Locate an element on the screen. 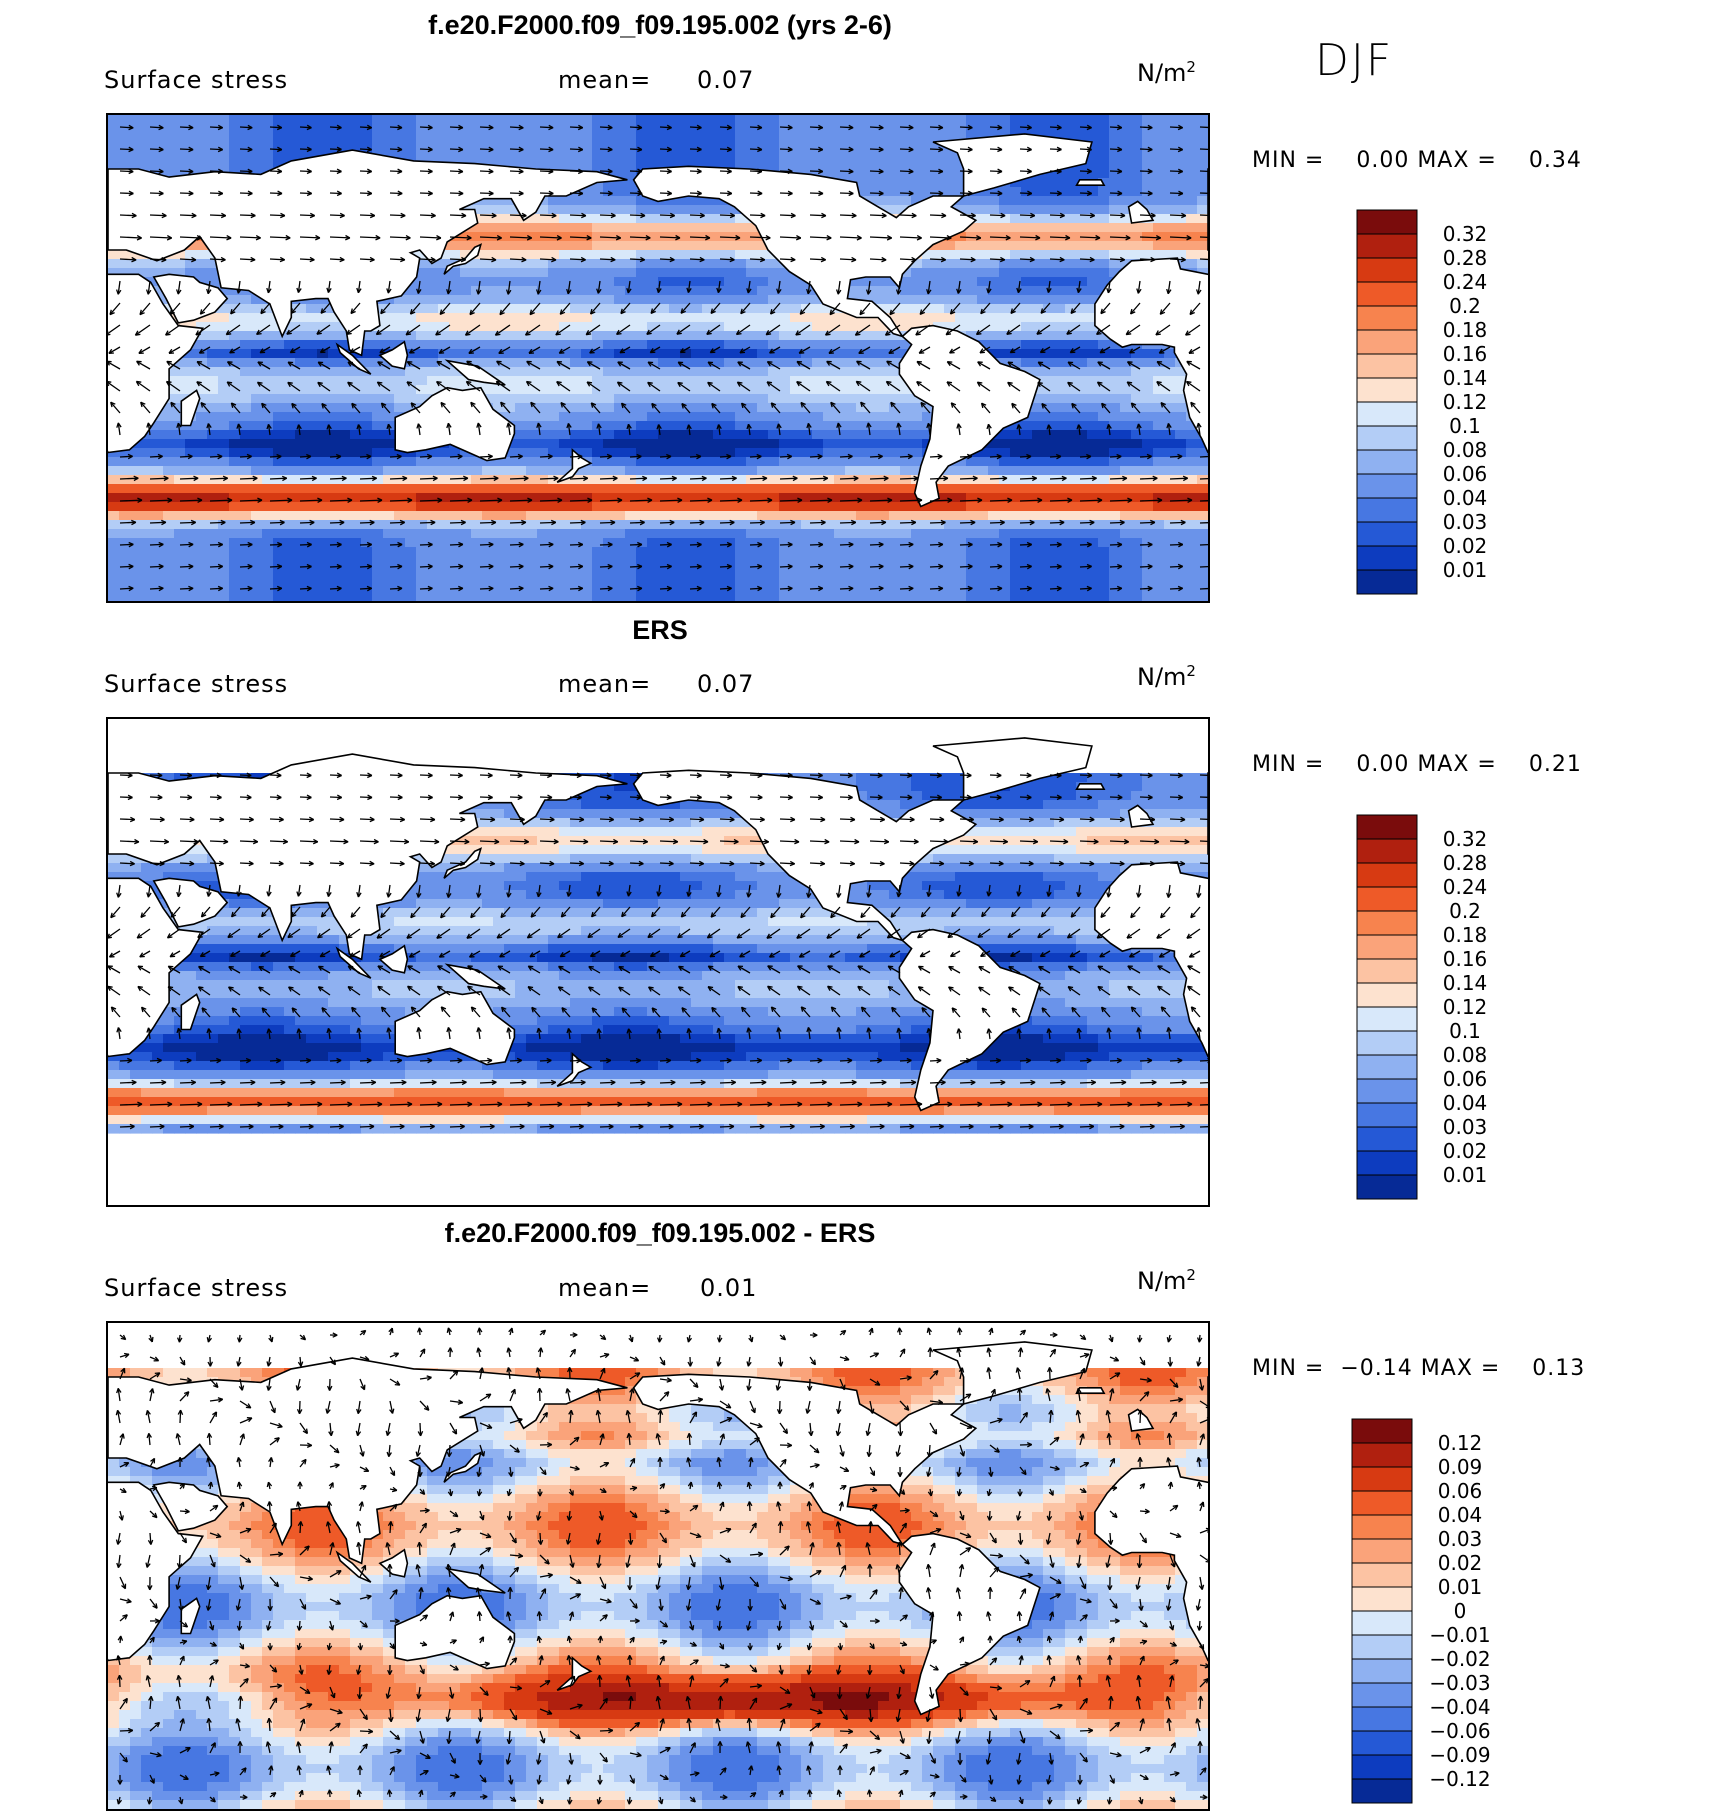 Image resolution: width=1710 pixels, height=1815 pixels. panel-1-units: N/m2 is located at coordinates (1166, 72).